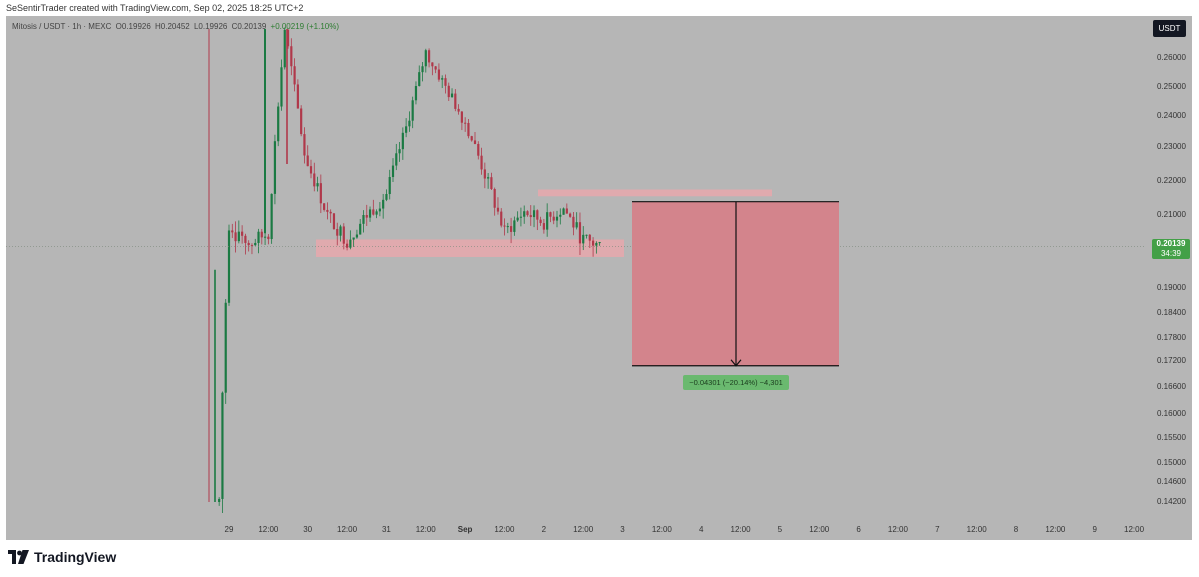 Image resolution: width=1199 pixels, height=577 pixels. I want to click on currency-badge: USDT, so click(1169, 28).